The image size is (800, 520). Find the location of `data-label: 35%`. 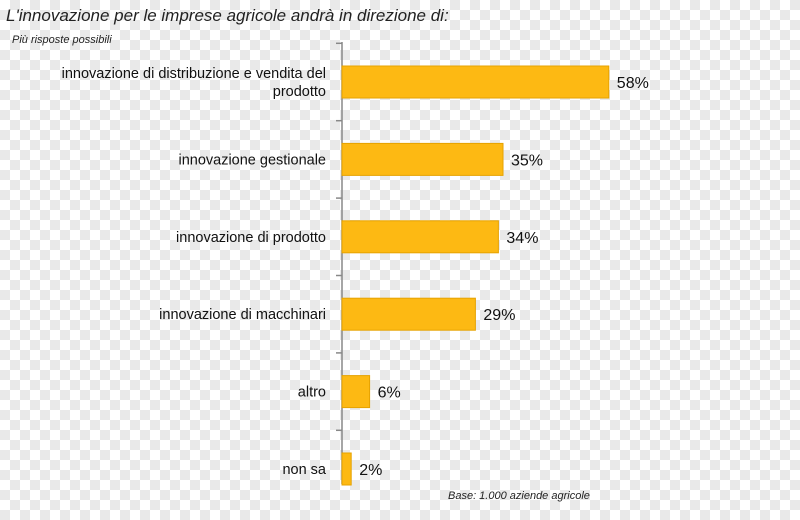

data-label: 35% is located at coordinates (527, 160).